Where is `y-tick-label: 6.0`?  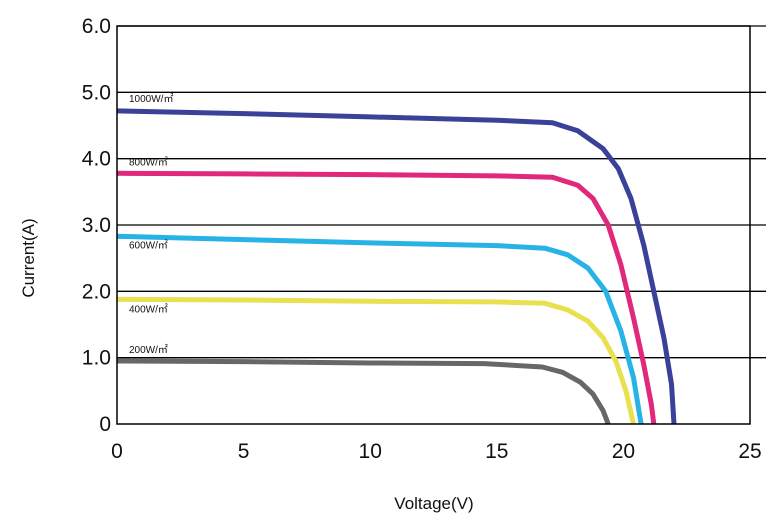
y-tick-label: 6.0 is located at coordinates (96, 26).